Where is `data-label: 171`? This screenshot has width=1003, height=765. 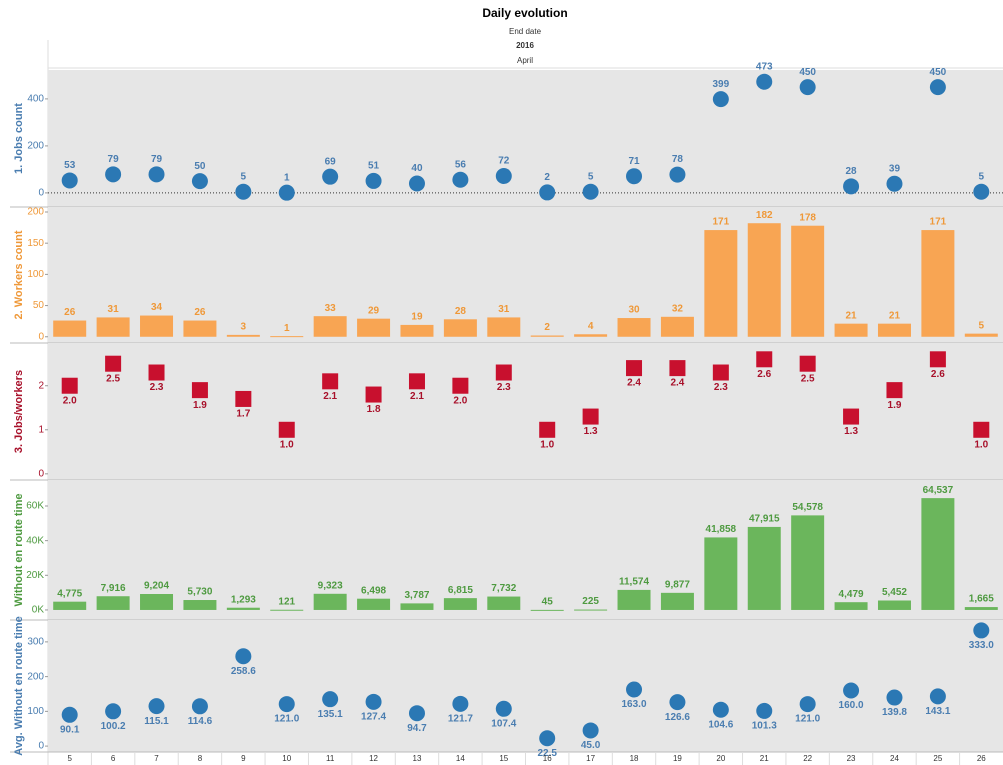
data-label: 171 is located at coordinates (938, 222).